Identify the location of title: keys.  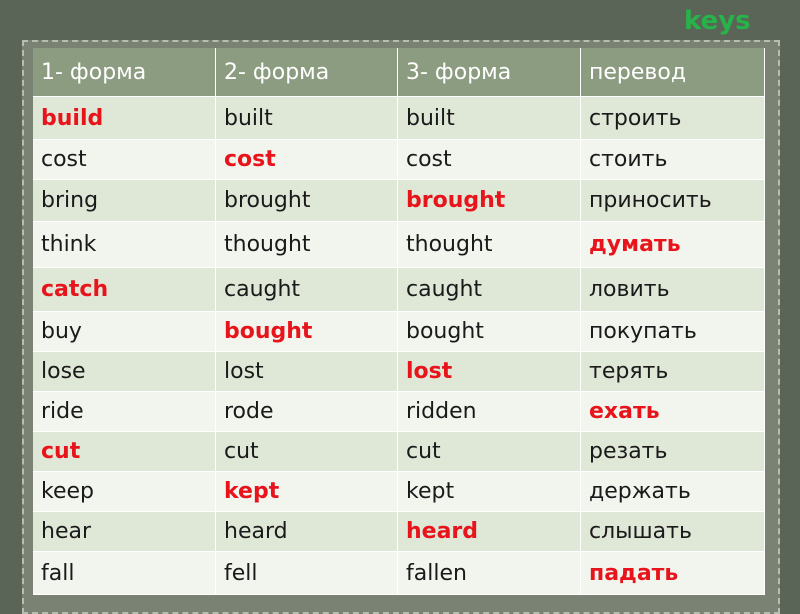
(717, 21).